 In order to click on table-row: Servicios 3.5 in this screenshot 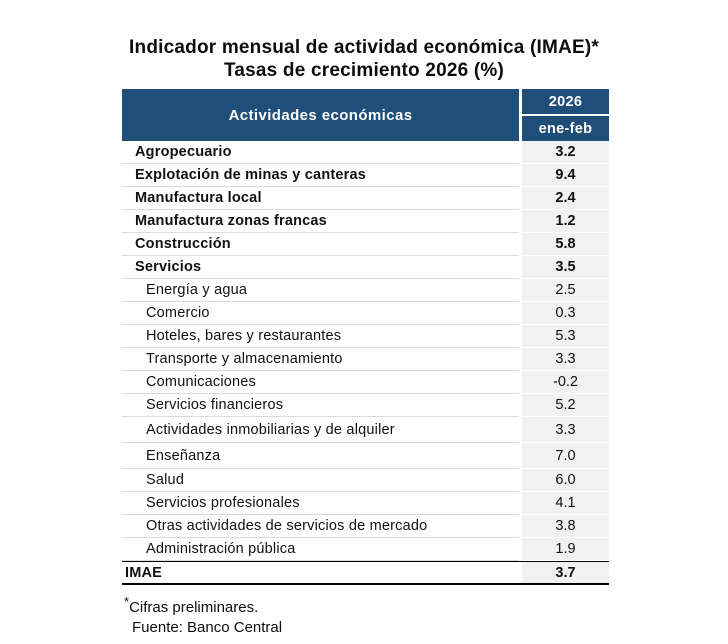, I will do `click(365, 267)`.